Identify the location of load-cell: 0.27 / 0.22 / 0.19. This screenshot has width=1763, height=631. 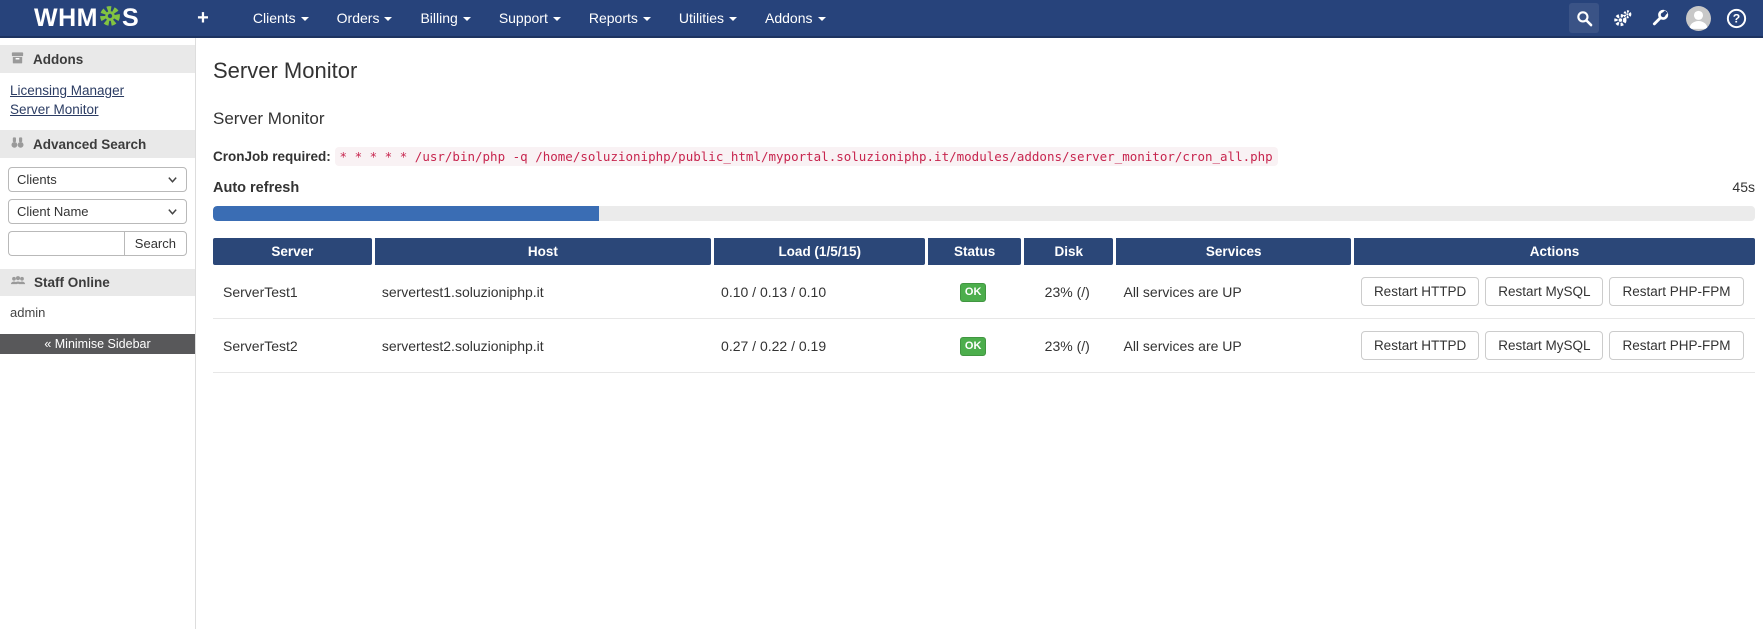
(818, 346).